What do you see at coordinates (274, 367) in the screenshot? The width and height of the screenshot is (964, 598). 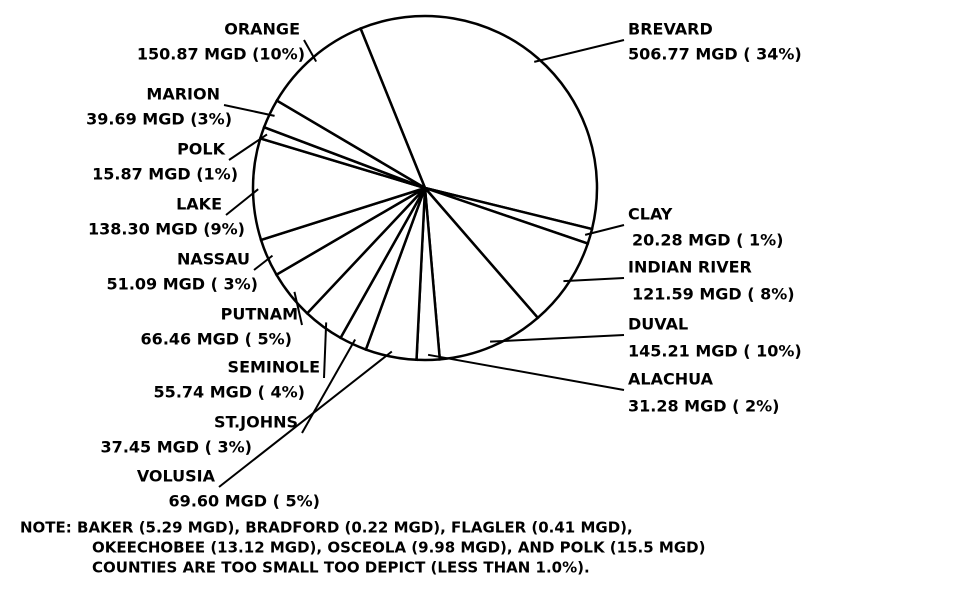 I see `slice-label: SEMINOLE` at bounding box center [274, 367].